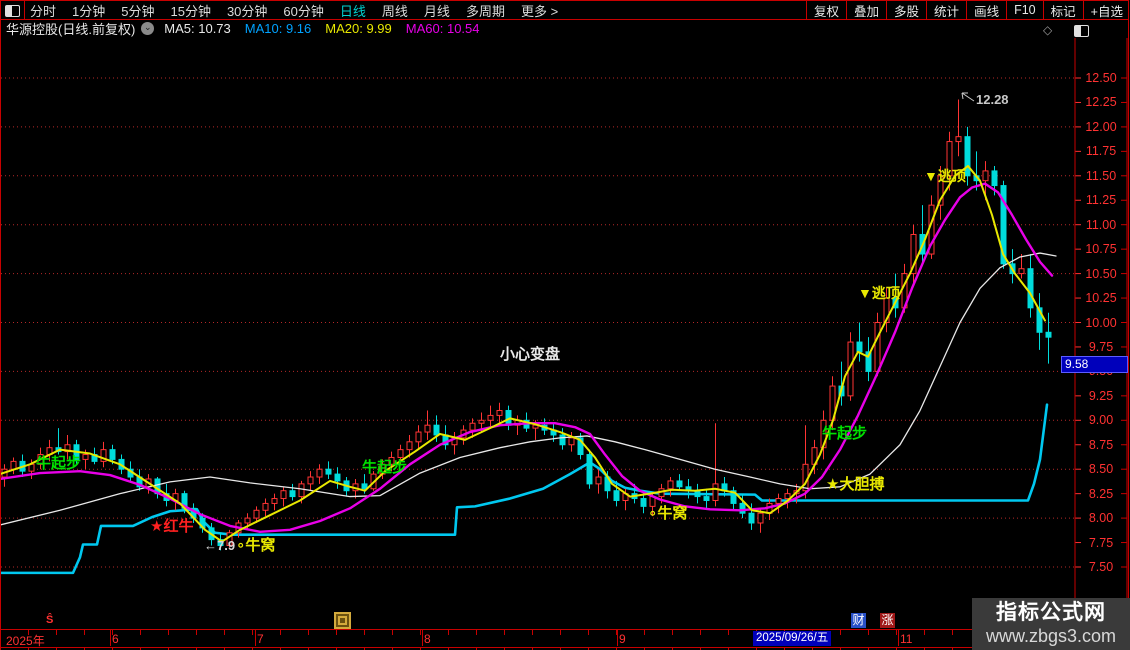 Image resolution: width=1130 pixels, height=650 pixels. I want to click on time-label: 11, so click(906, 639).